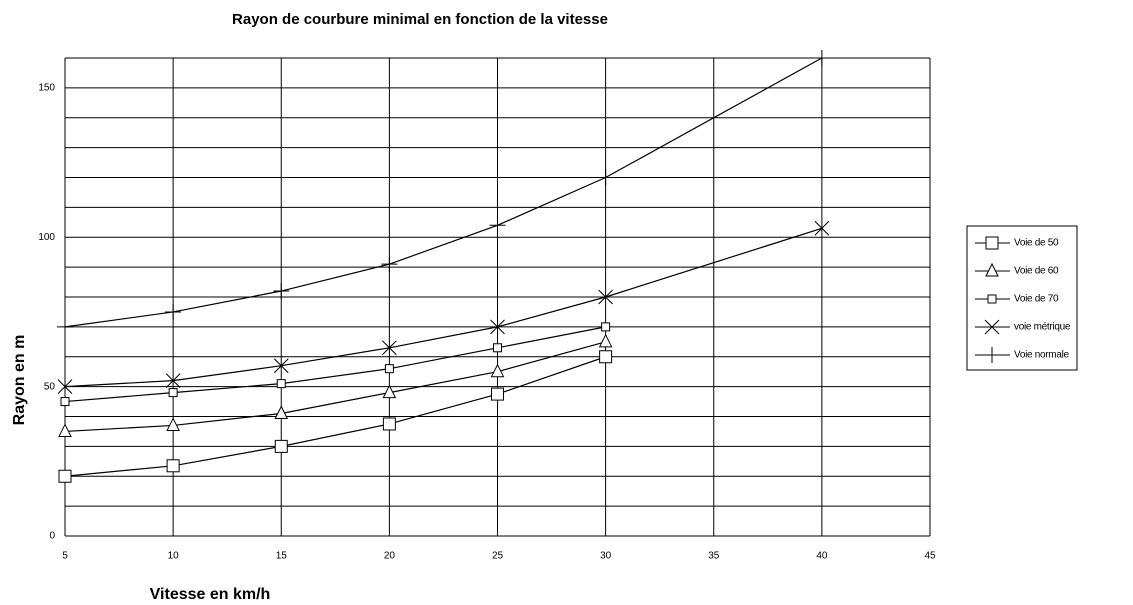 This screenshot has width=1133, height=605. I want to click on y-tick-label: 50, so click(50, 386).